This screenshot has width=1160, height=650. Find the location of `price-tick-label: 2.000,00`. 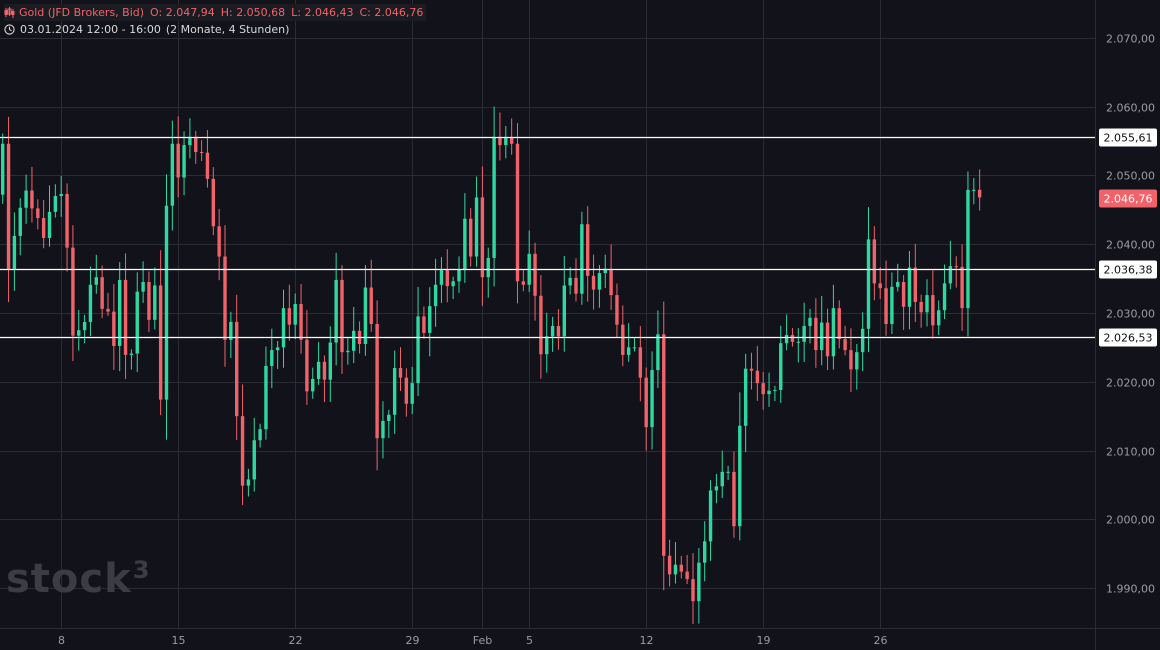

price-tick-label: 2.000,00 is located at coordinates (1130, 520).